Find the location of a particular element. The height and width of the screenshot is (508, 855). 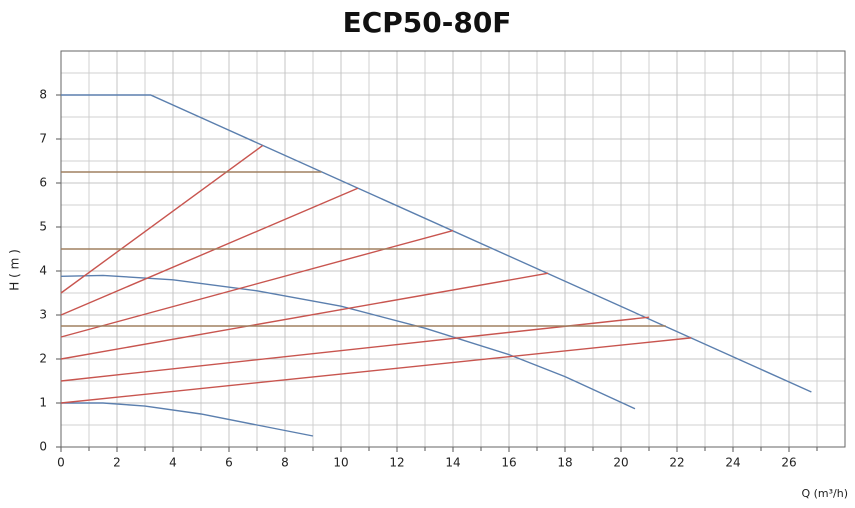

x-tick-label: 8 is located at coordinates (285, 463).